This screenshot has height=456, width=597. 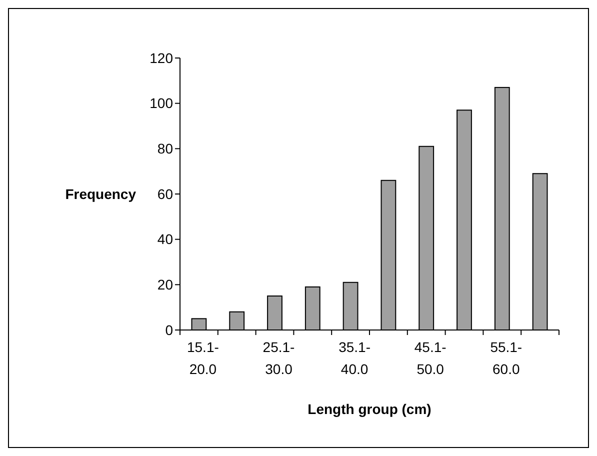 I want to click on y-tick-label: 120, so click(x=162, y=58).